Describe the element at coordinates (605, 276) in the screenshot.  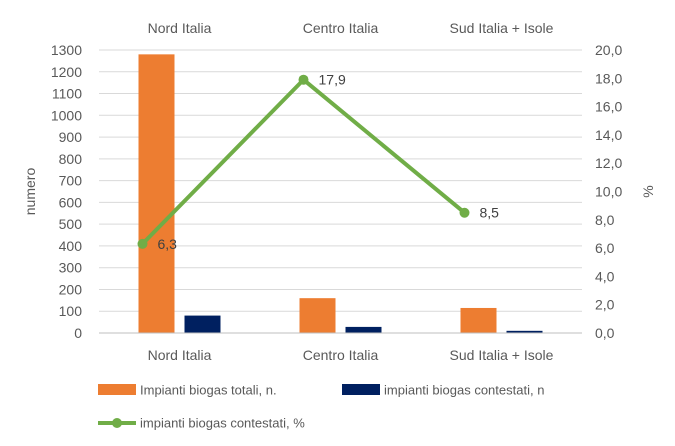
I see `y2-tick-label: 4,0` at that location.